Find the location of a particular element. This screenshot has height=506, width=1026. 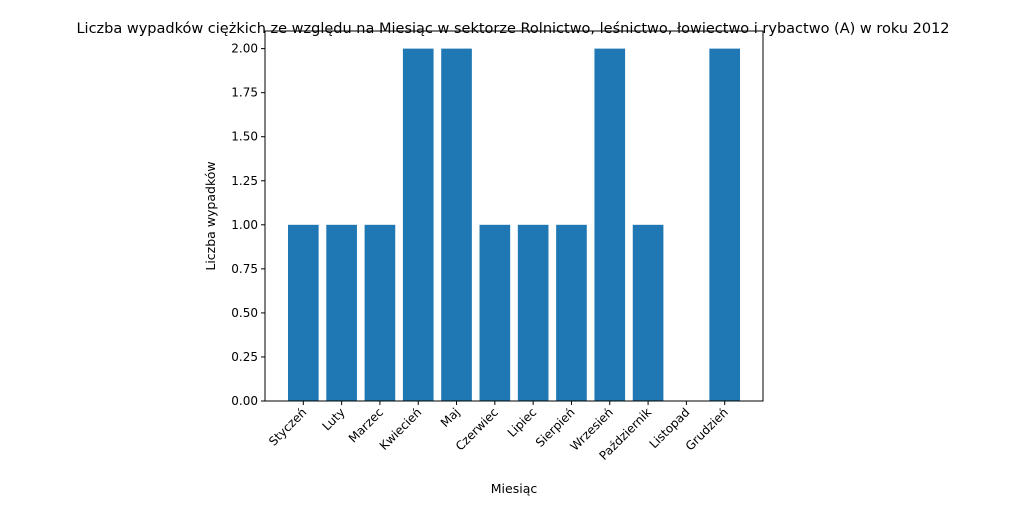

y-axis-label: Liczba wypadków is located at coordinates (210, 215).